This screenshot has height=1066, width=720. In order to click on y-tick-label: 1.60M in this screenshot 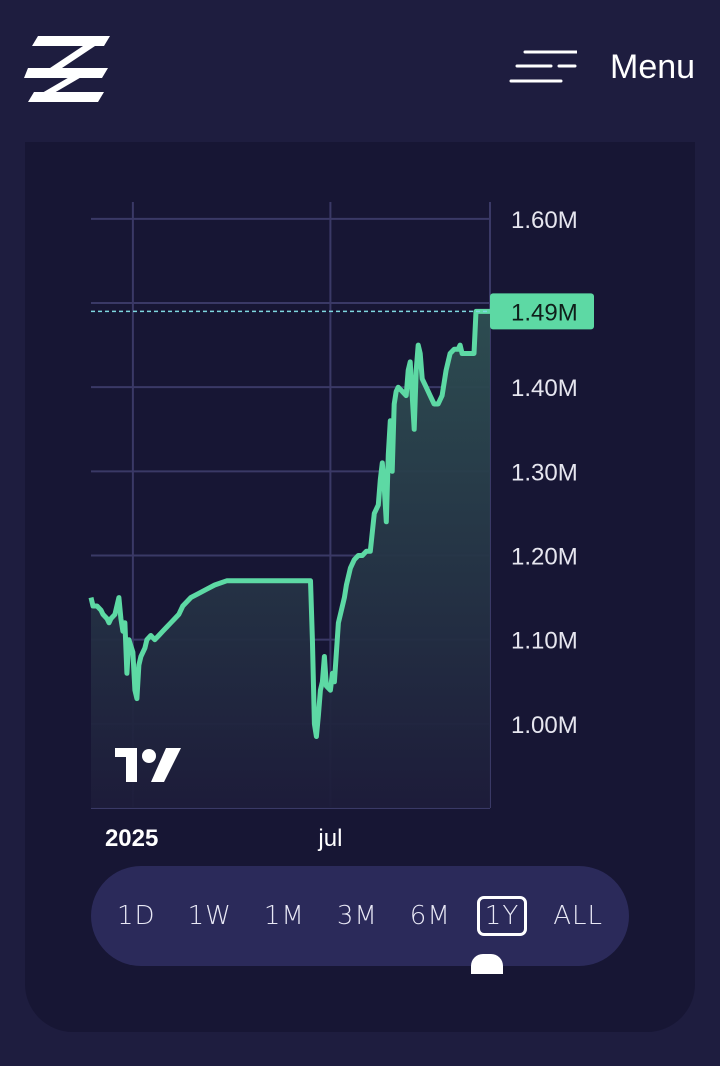, I will do `click(544, 220)`.